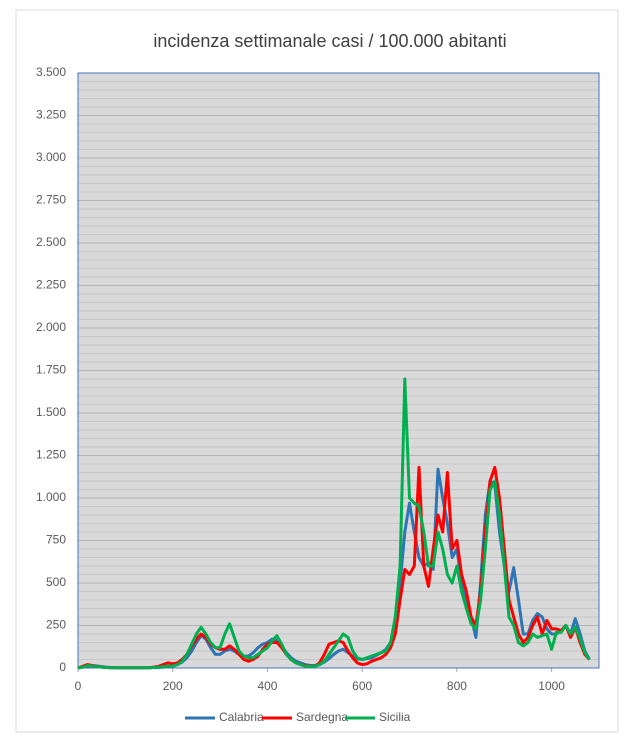  What do you see at coordinates (51, 412) in the screenshot?
I see `y-tick-label: 1.500` at bounding box center [51, 412].